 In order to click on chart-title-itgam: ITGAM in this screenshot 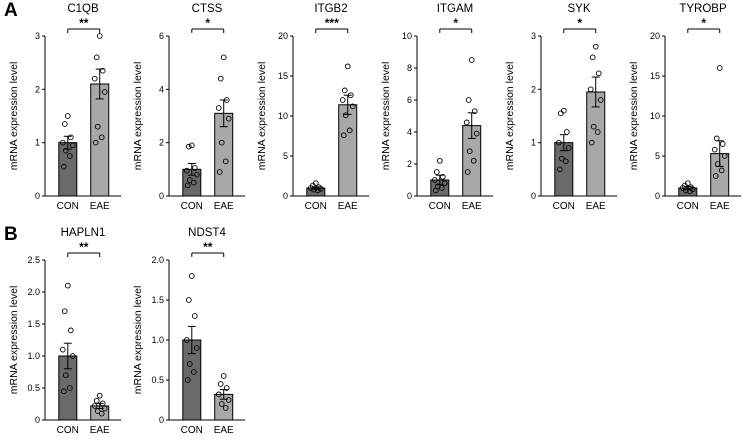, I will do `click(455, 9)`.